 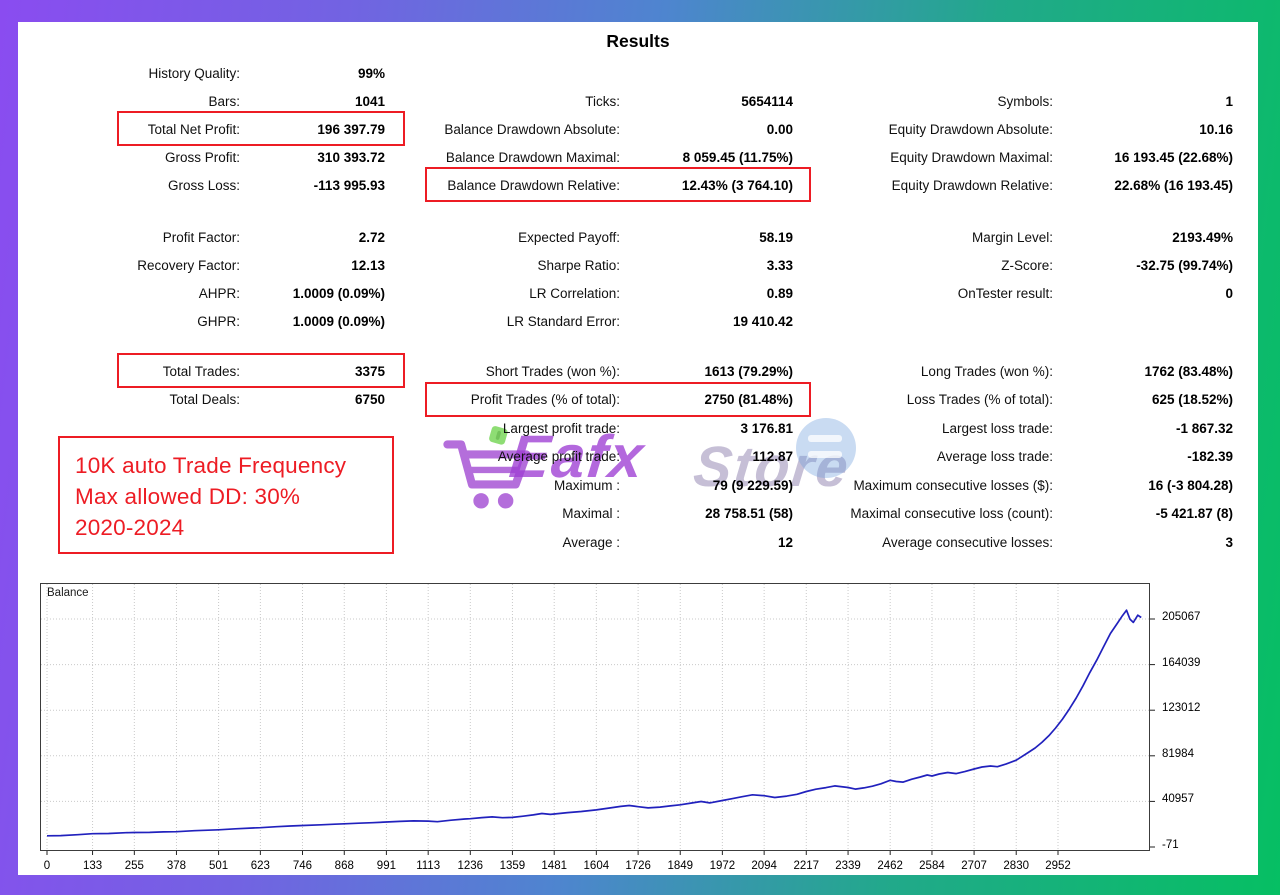 I want to click on stat-label: Largest loss trade:, so click(x=997, y=428).